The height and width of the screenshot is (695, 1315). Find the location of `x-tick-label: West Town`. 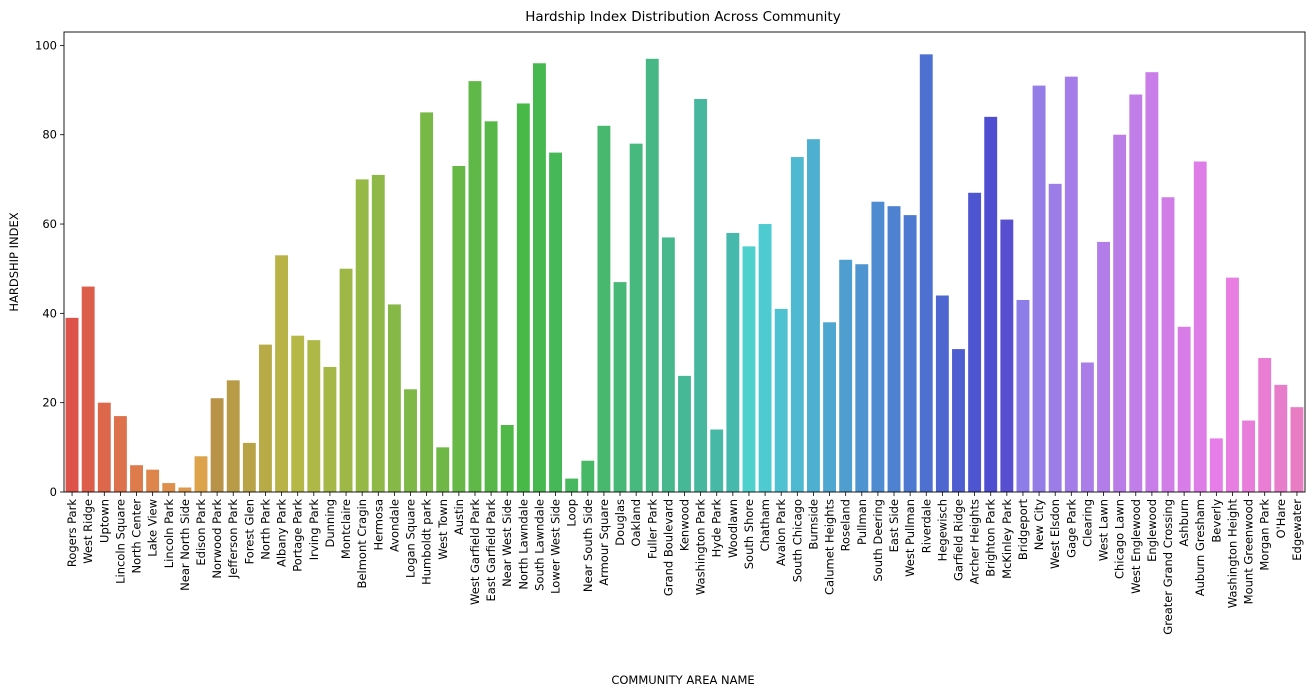

x-tick-label: West Town is located at coordinates (443, 529).